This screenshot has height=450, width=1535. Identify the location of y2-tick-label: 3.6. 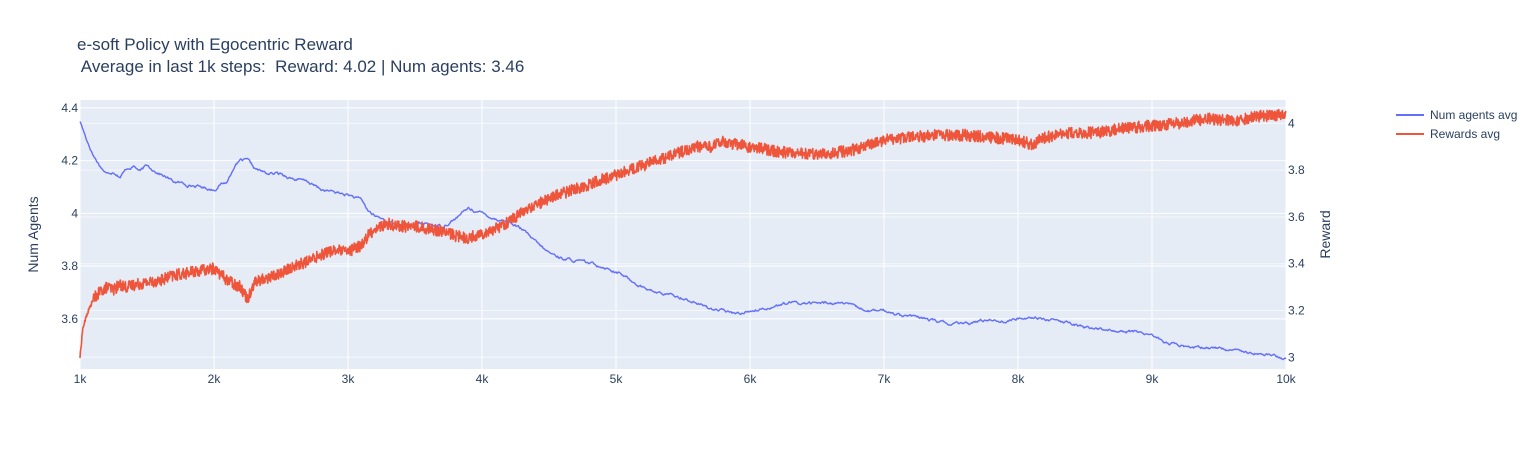
(1296, 217).